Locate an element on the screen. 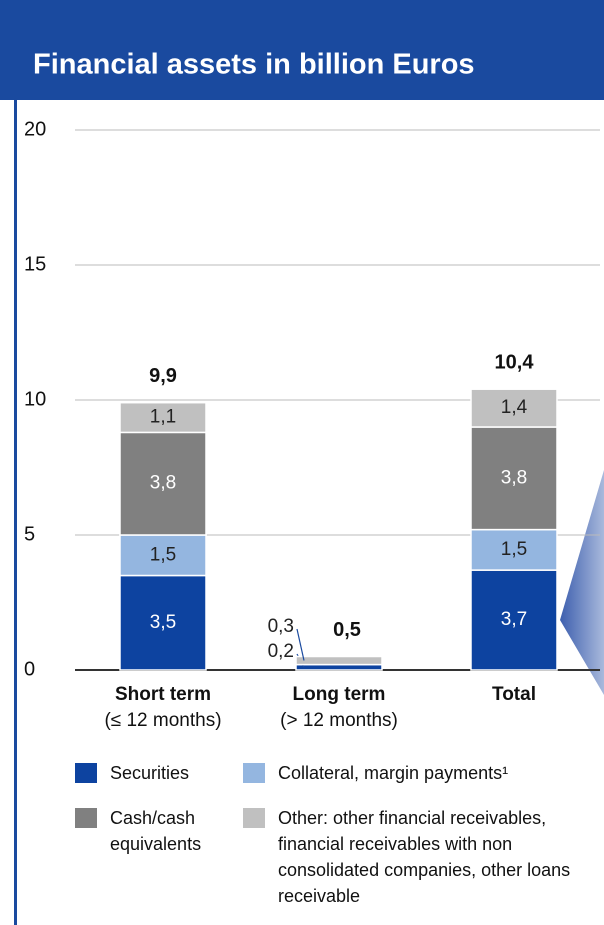 The image size is (604, 925). y-tick-label: 20 is located at coordinates (35, 129).